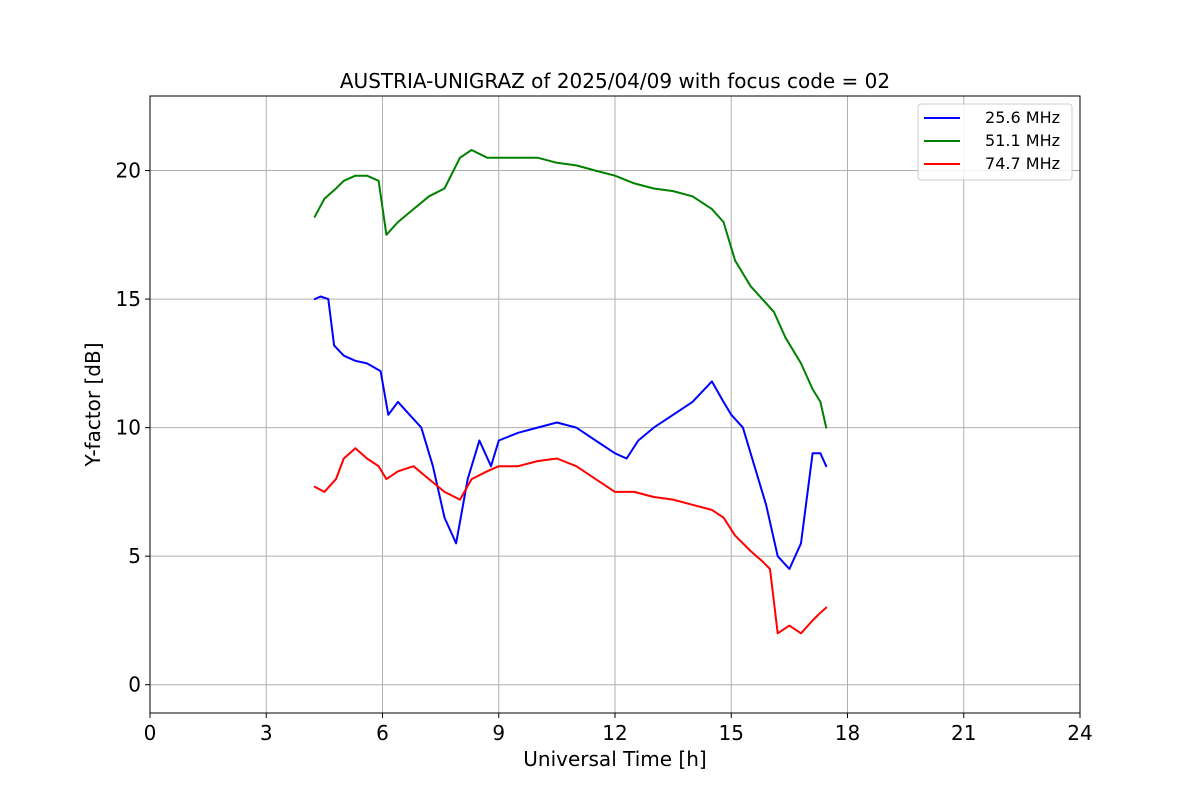 This screenshot has height=800, width=1200. I want to click on x-tick-label: 24, so click(1079, 733).